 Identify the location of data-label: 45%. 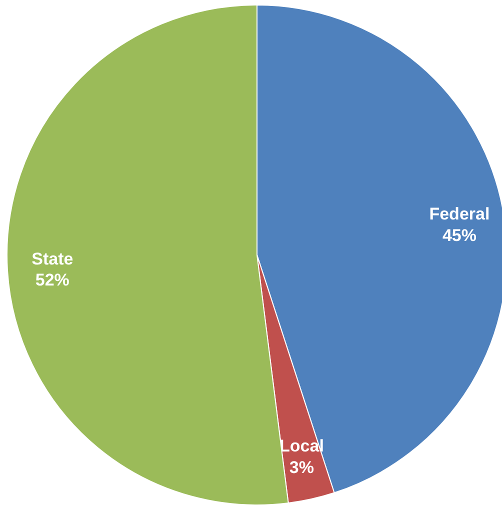
(459, 235).